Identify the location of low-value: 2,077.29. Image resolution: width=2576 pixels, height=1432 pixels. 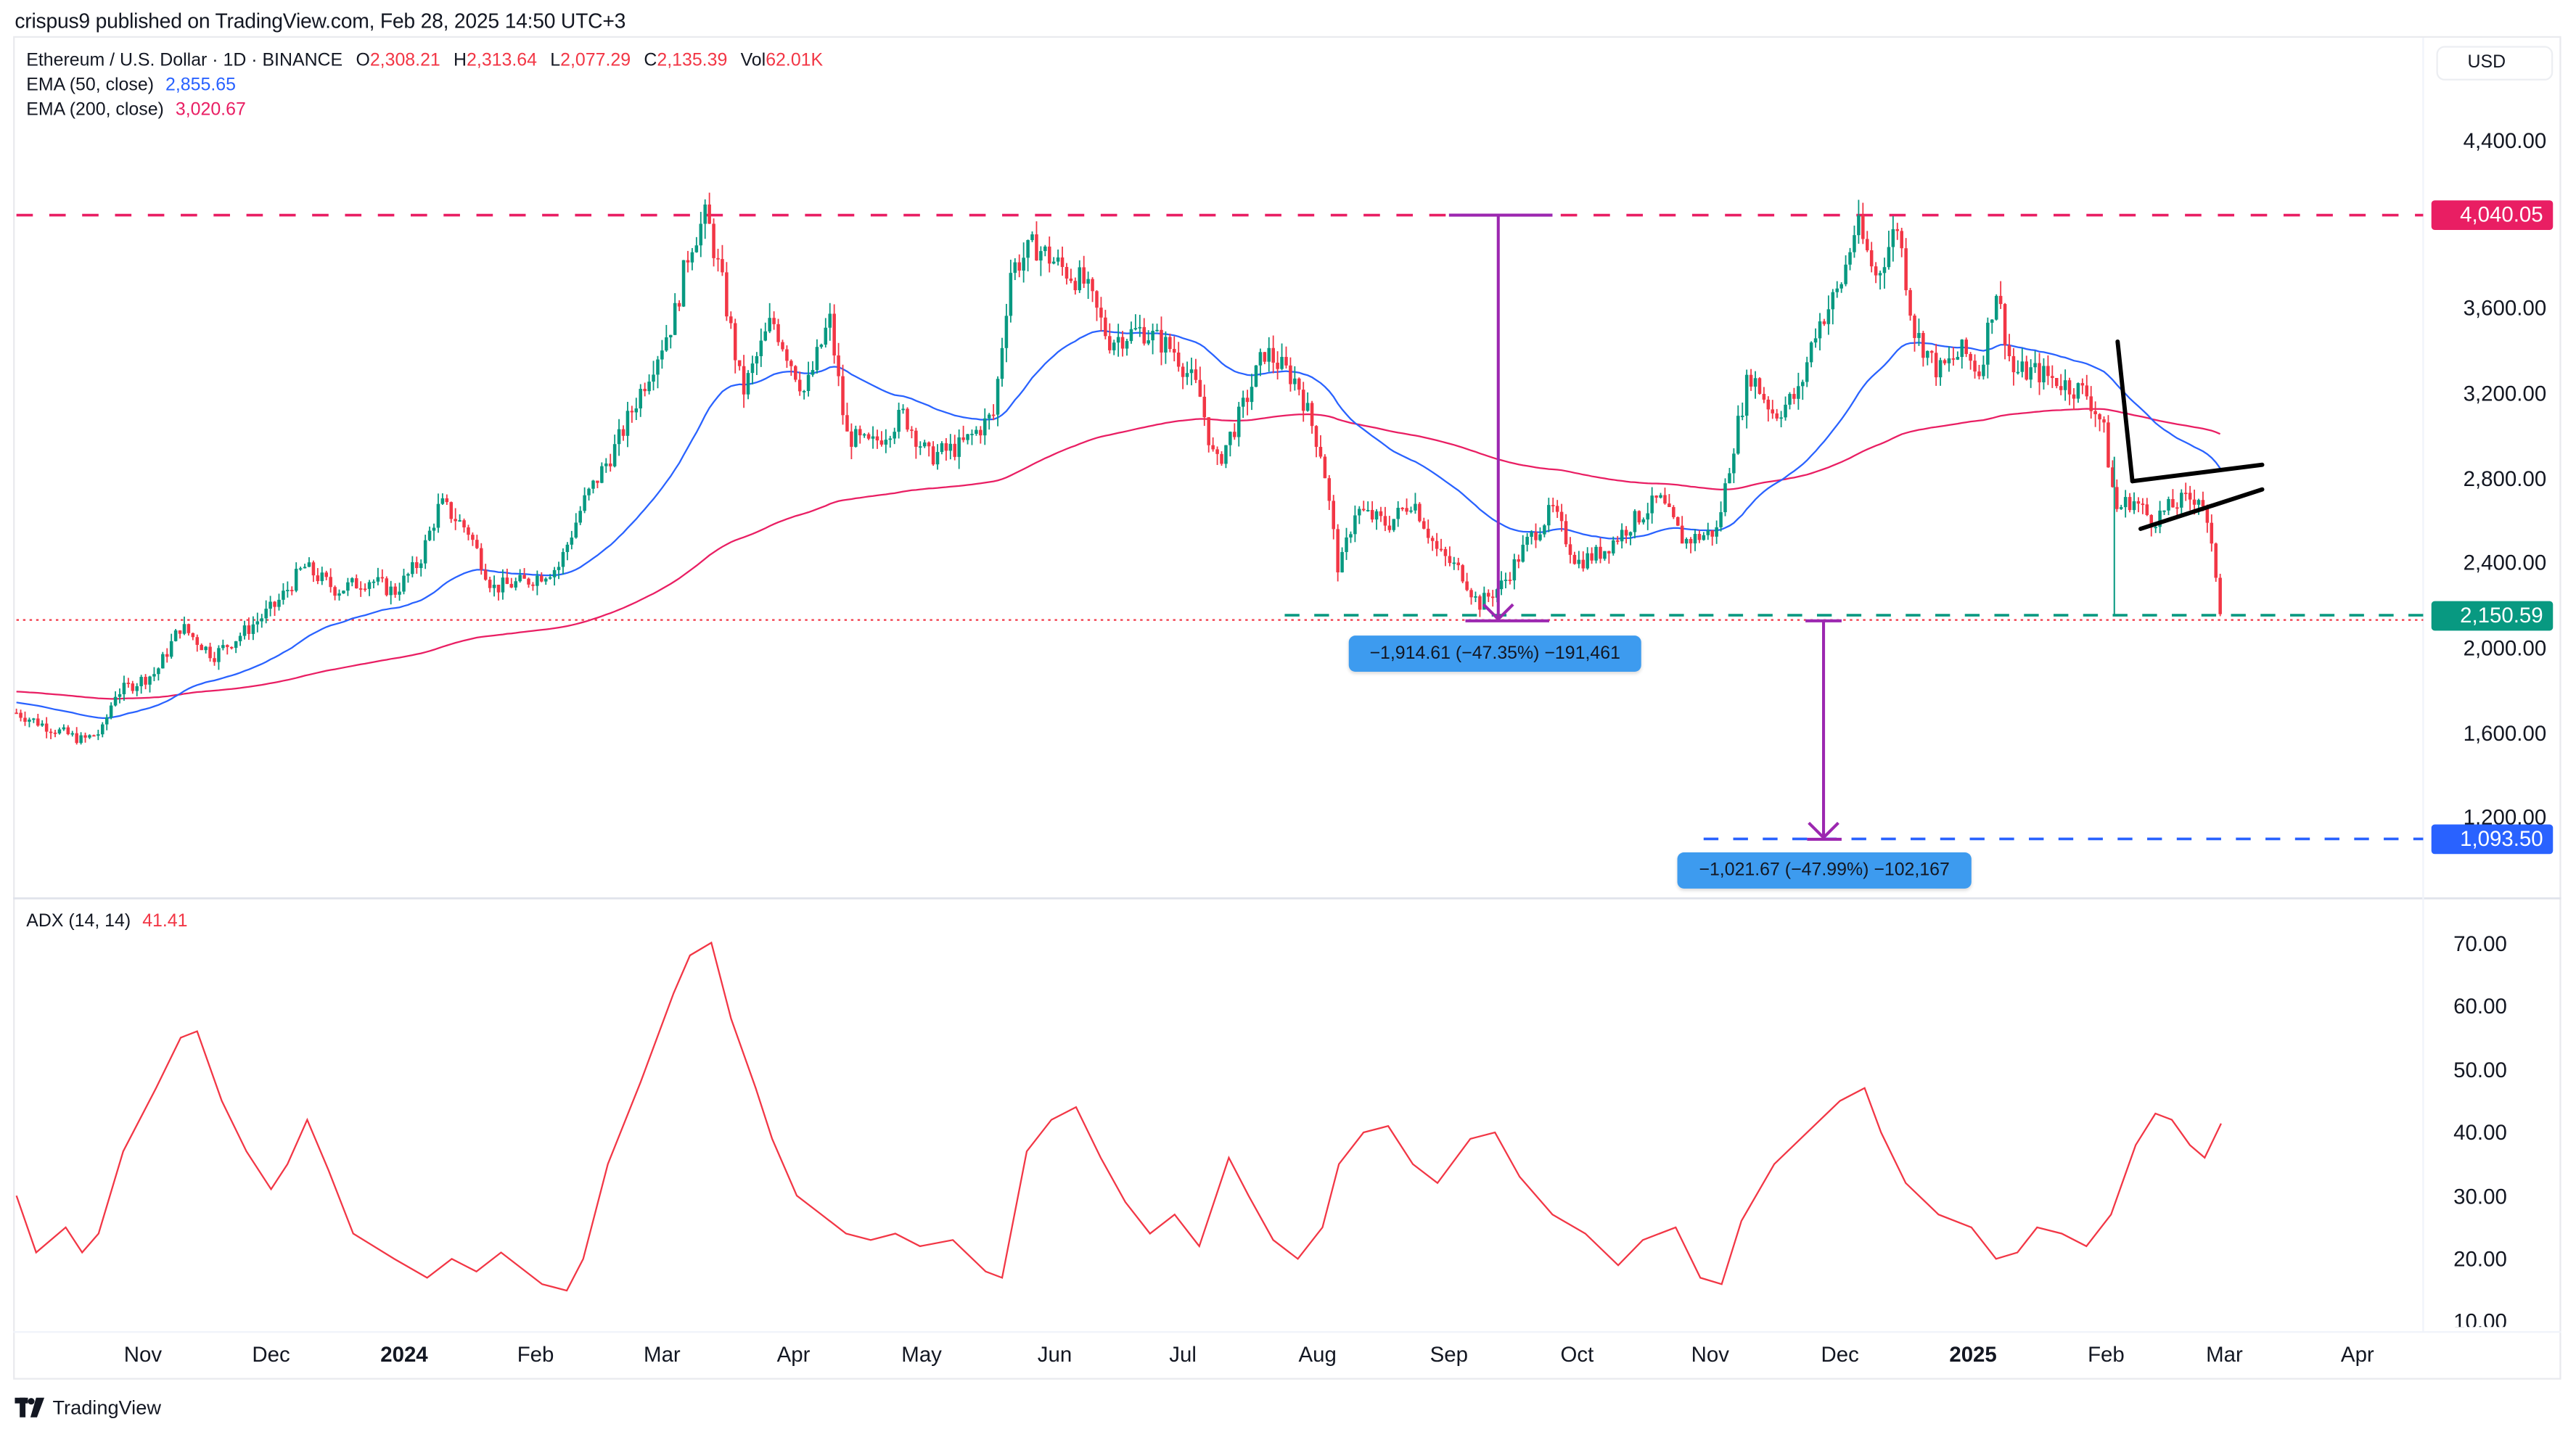
(595, 61).